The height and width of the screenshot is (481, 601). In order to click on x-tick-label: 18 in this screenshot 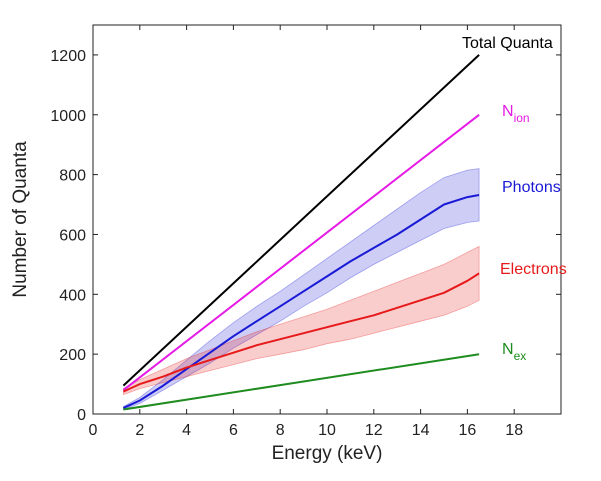, I will do `click(514, 430)`.